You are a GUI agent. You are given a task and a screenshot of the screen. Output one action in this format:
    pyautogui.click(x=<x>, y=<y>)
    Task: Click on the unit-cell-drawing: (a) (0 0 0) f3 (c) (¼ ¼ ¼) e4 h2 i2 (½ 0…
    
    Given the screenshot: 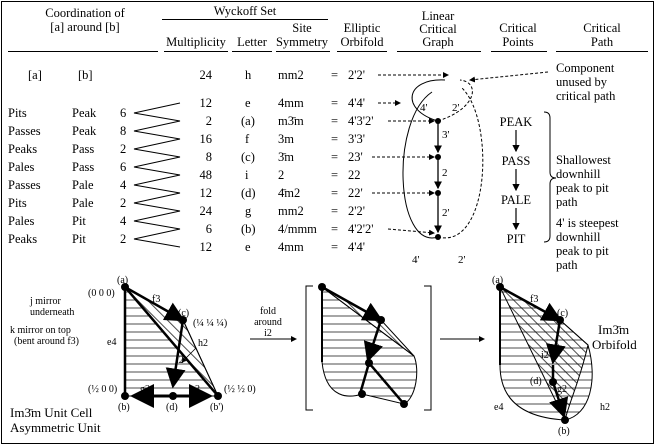 What is the action you would take?
    pyautogui.click(x=172, y=344)
    